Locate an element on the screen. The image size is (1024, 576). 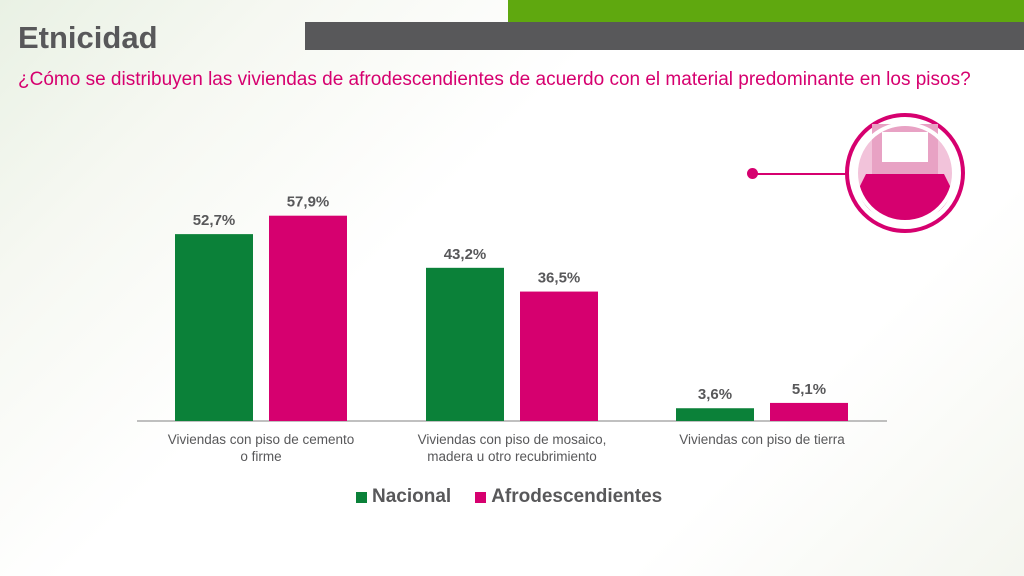
legend-swatch-nacional is located at coordinates (361, 497).